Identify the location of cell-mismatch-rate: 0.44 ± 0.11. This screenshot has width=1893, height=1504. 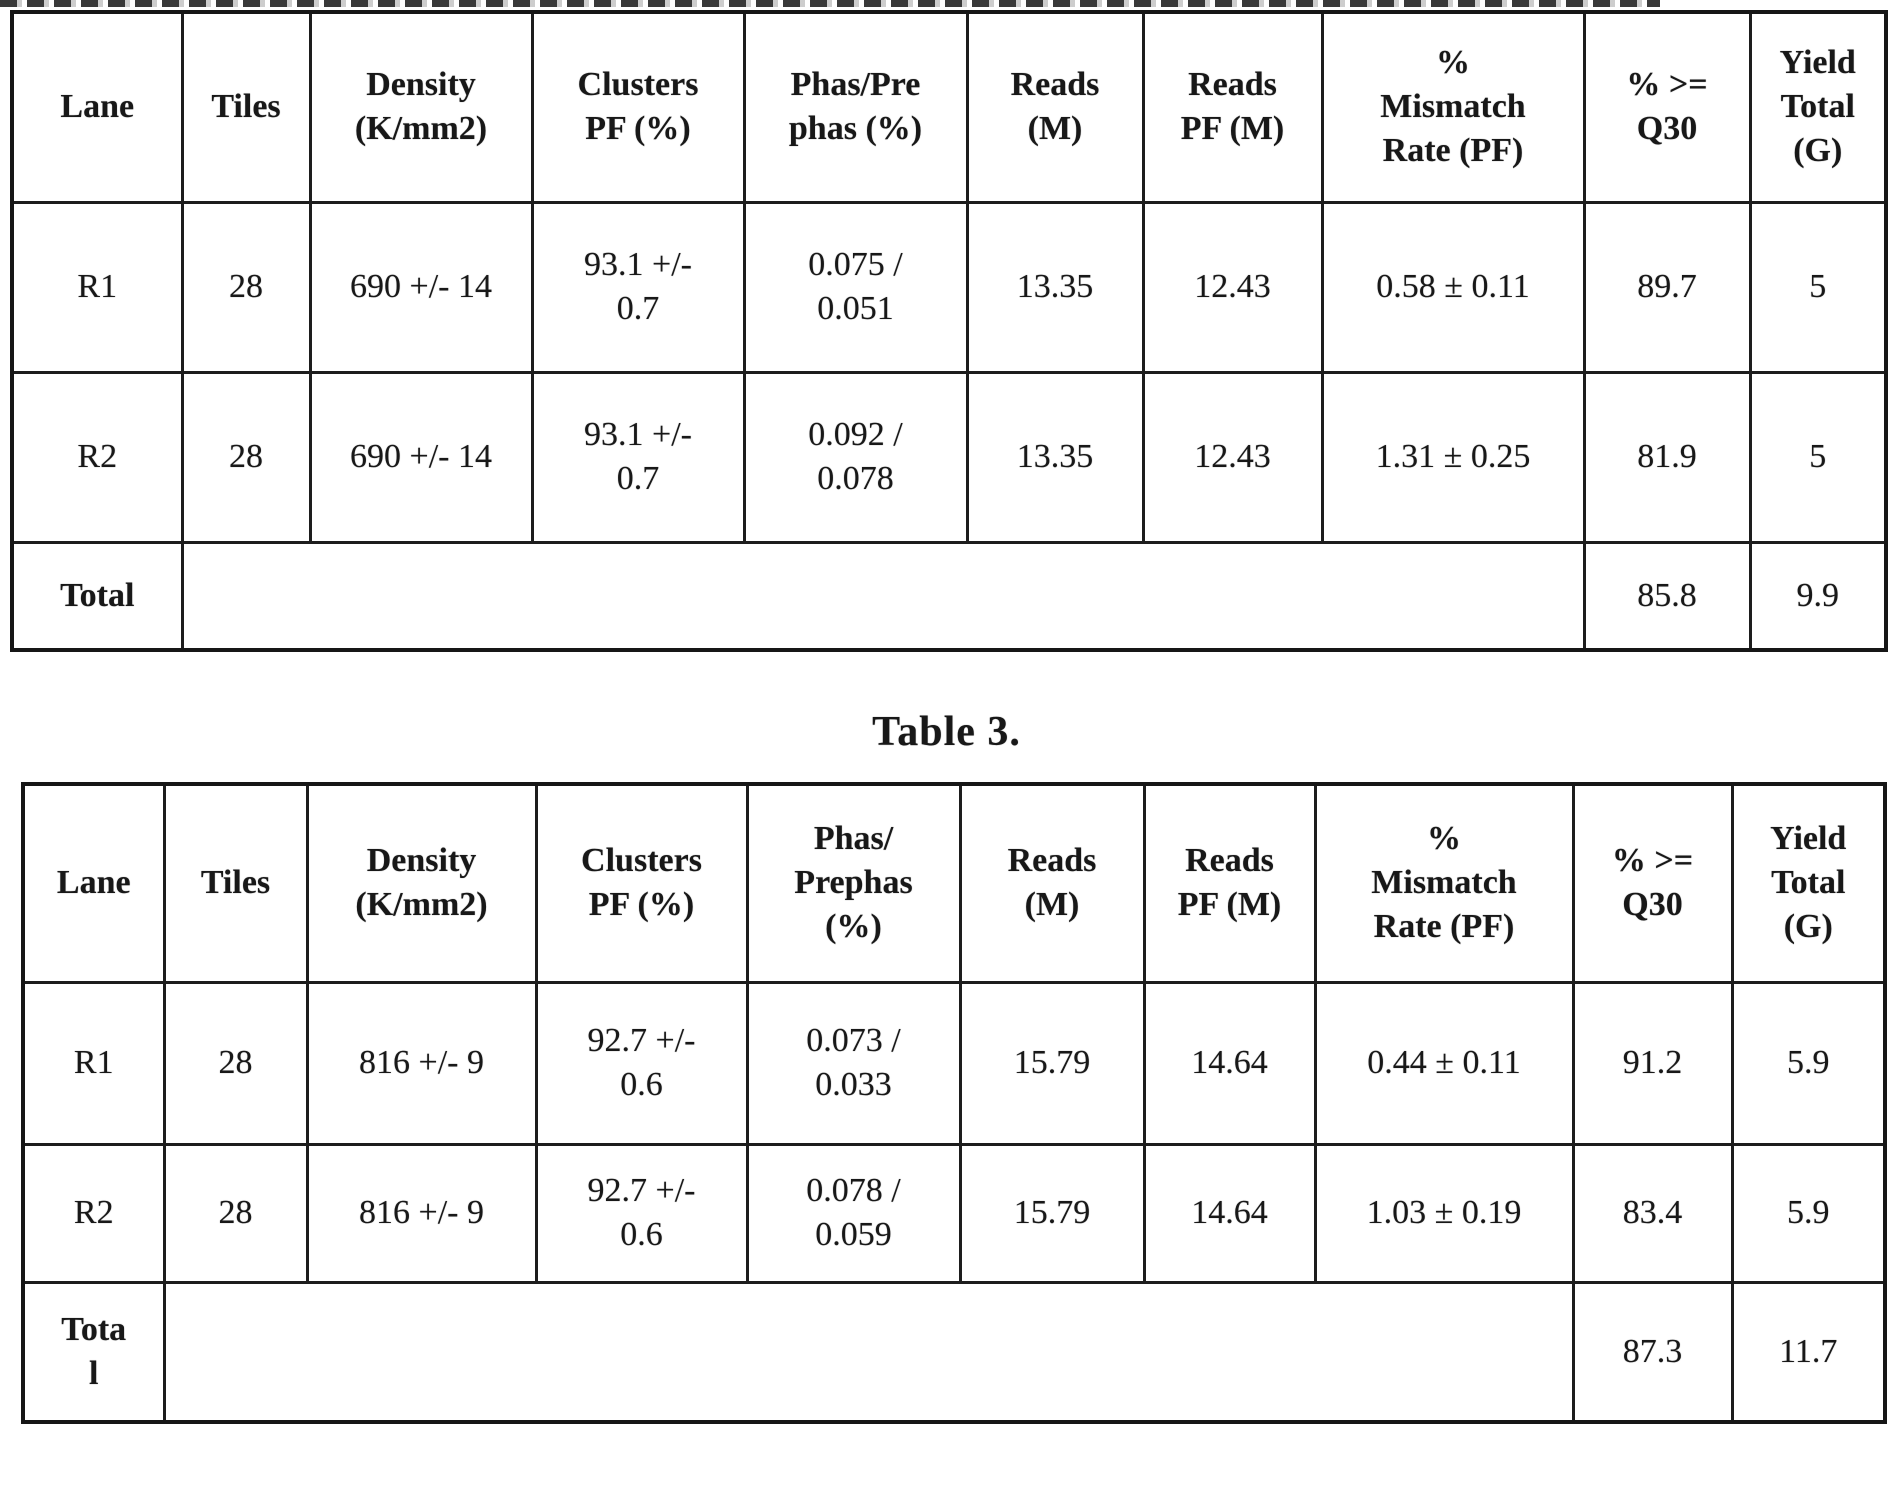
(1444, 1063).